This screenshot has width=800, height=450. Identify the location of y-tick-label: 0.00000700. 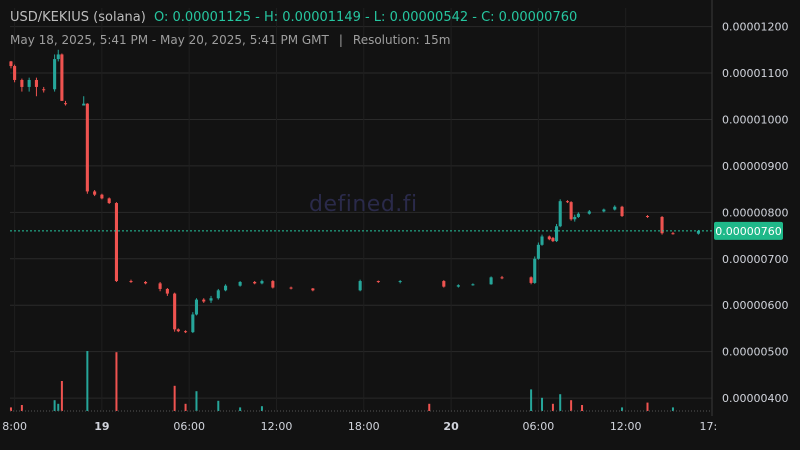
(755, 259).